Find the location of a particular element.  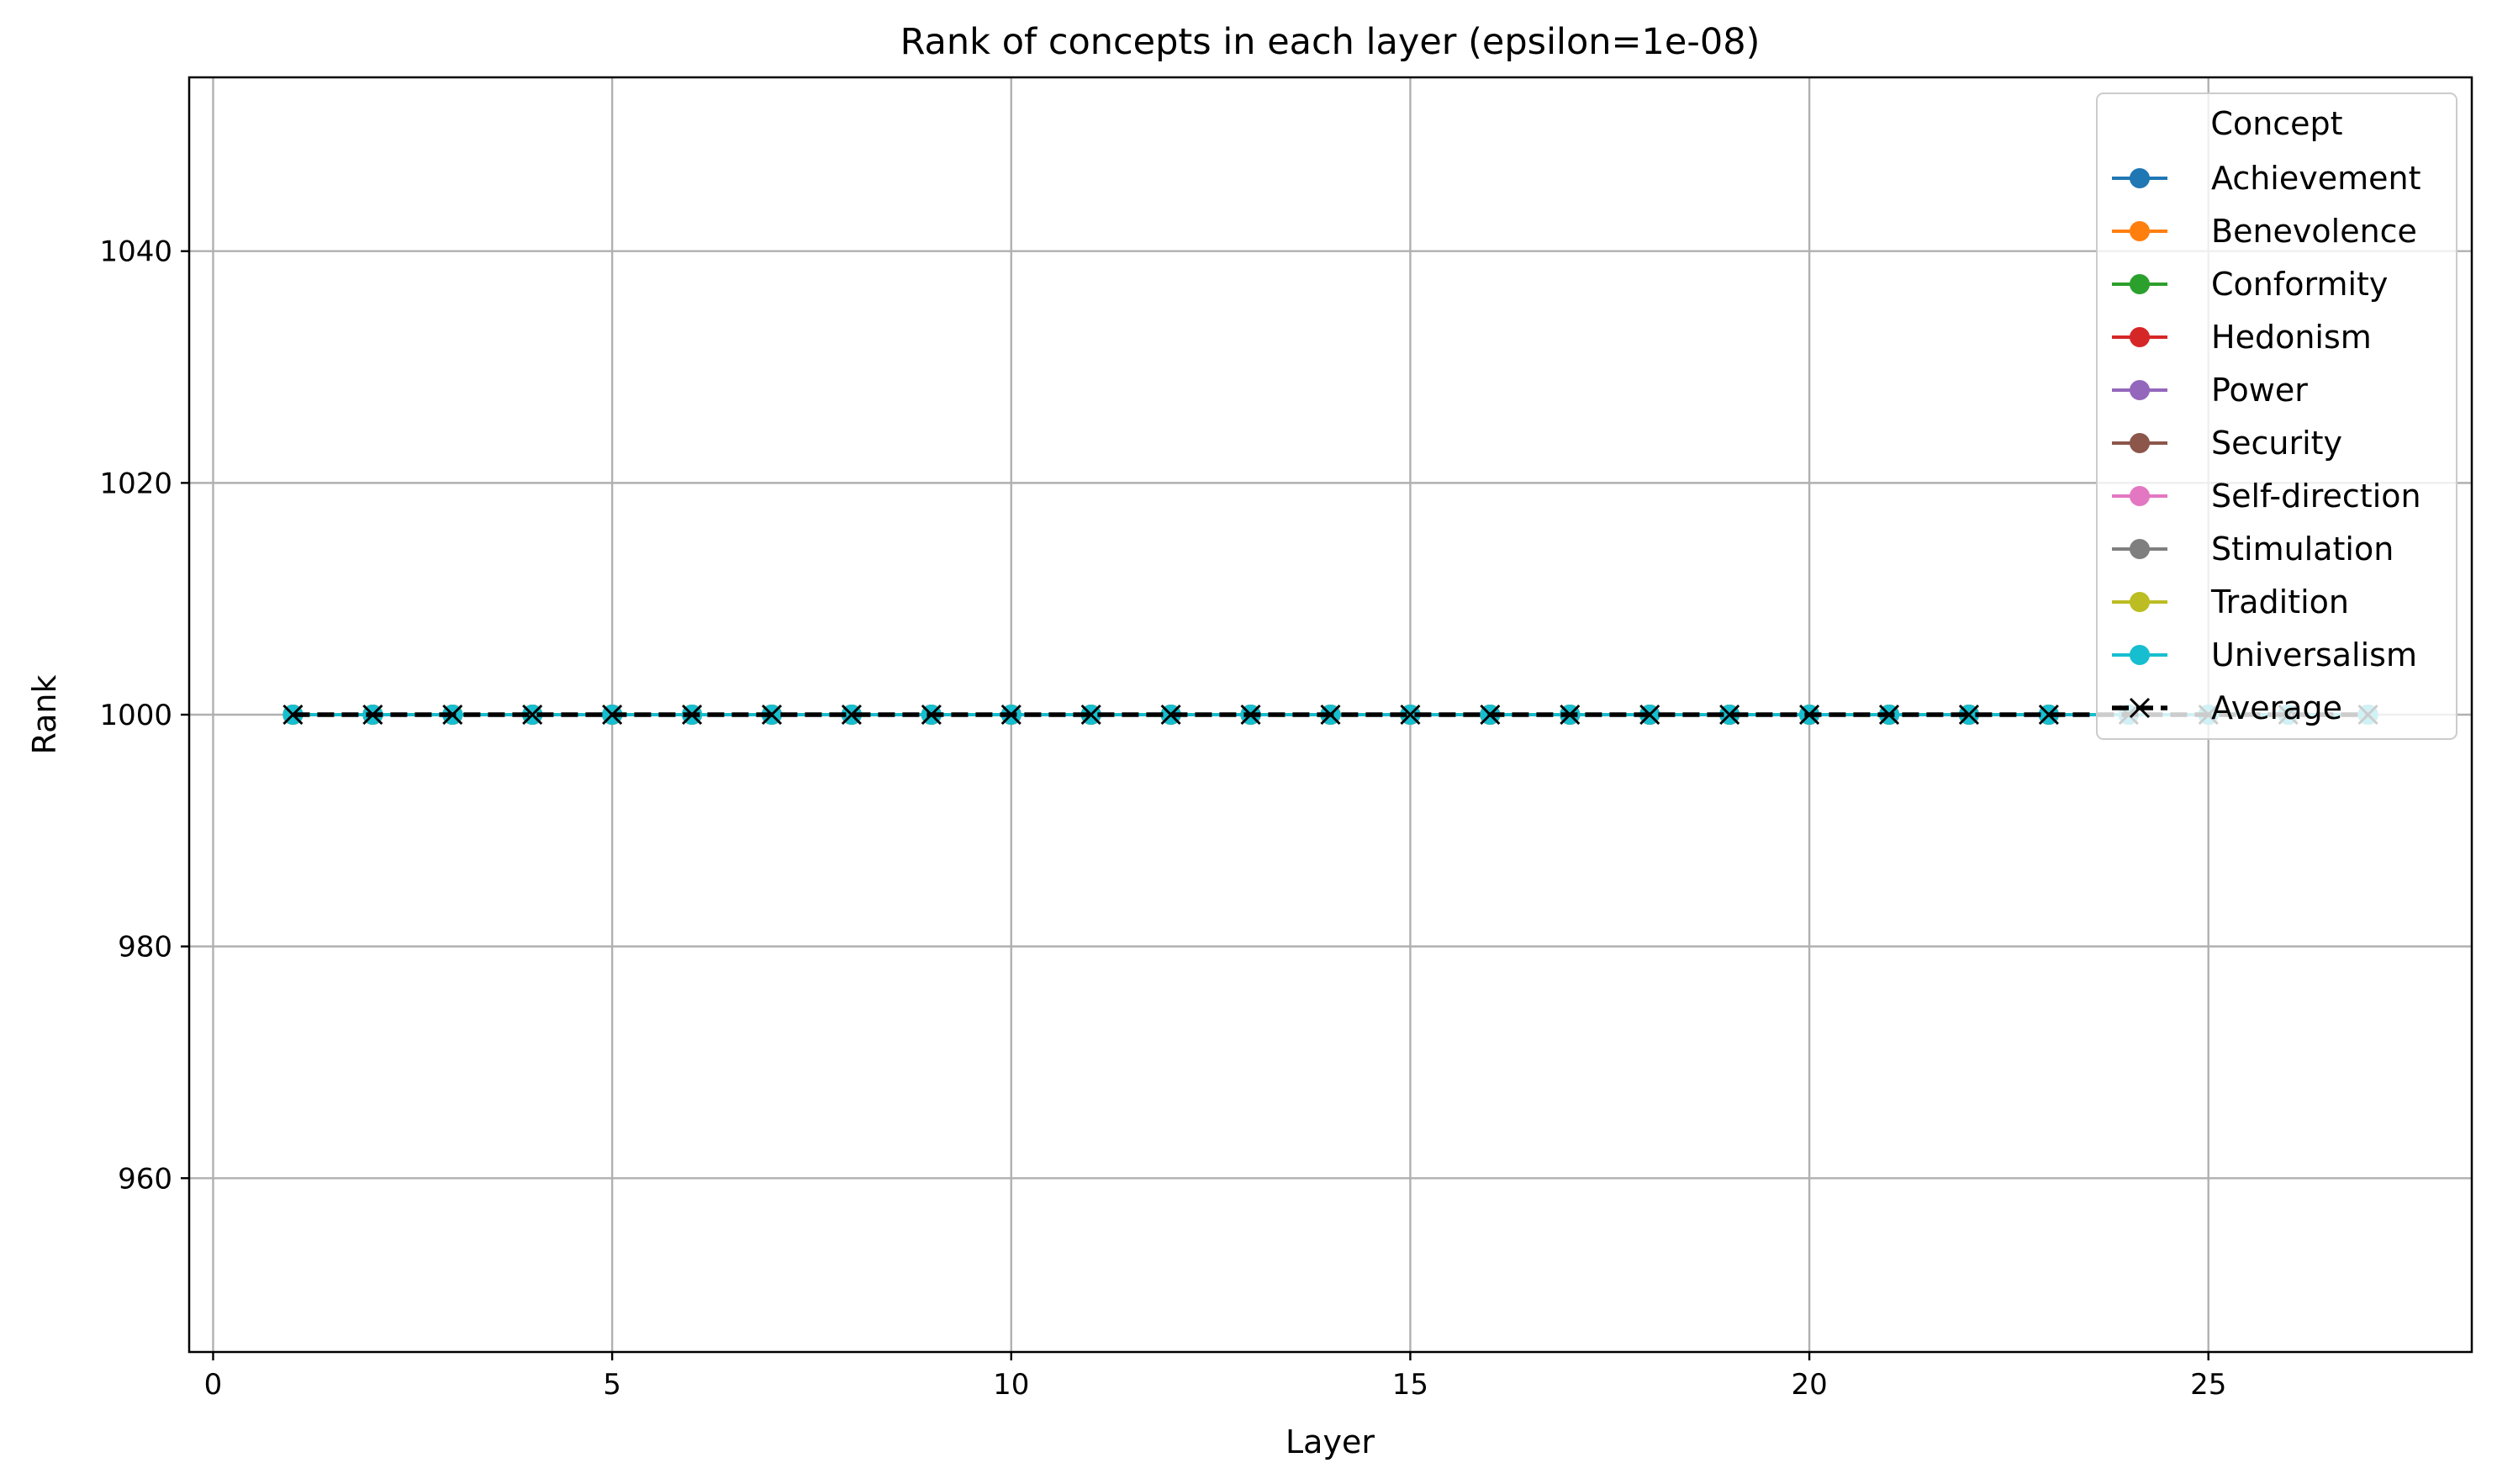

x-tick-label: 5 is located at coordinates (612, 1385).